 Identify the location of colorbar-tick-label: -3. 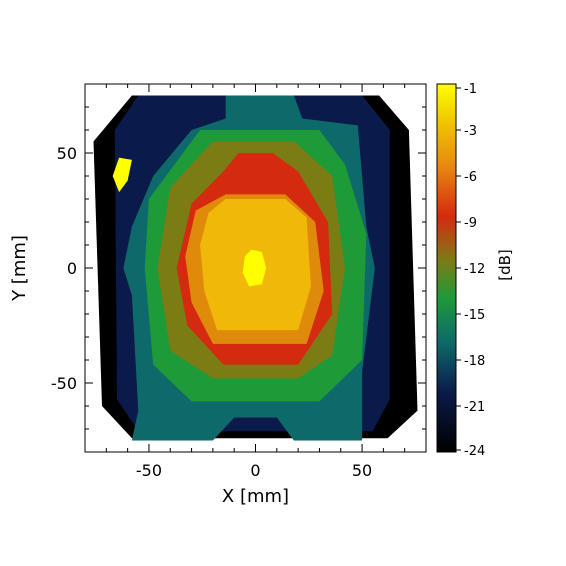
(470, 131).